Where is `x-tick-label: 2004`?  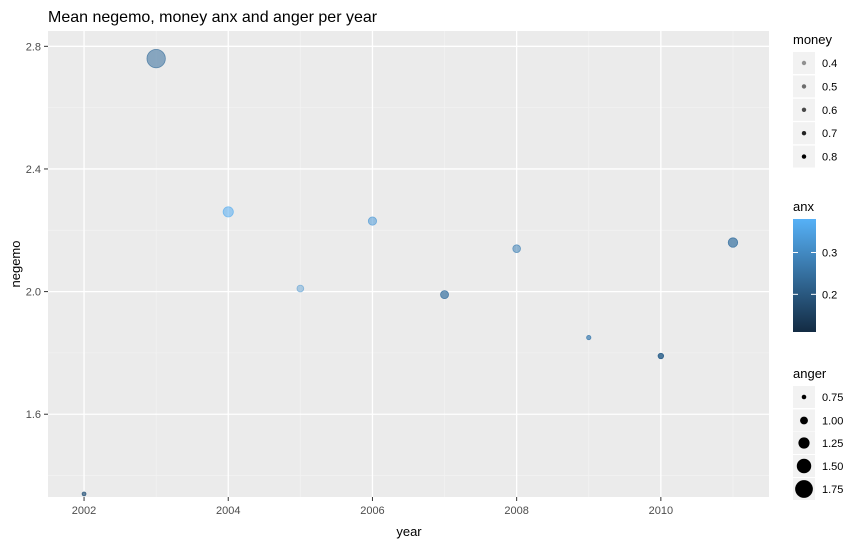
x-tick-label: 2004 is located at coordinates (228, 511).